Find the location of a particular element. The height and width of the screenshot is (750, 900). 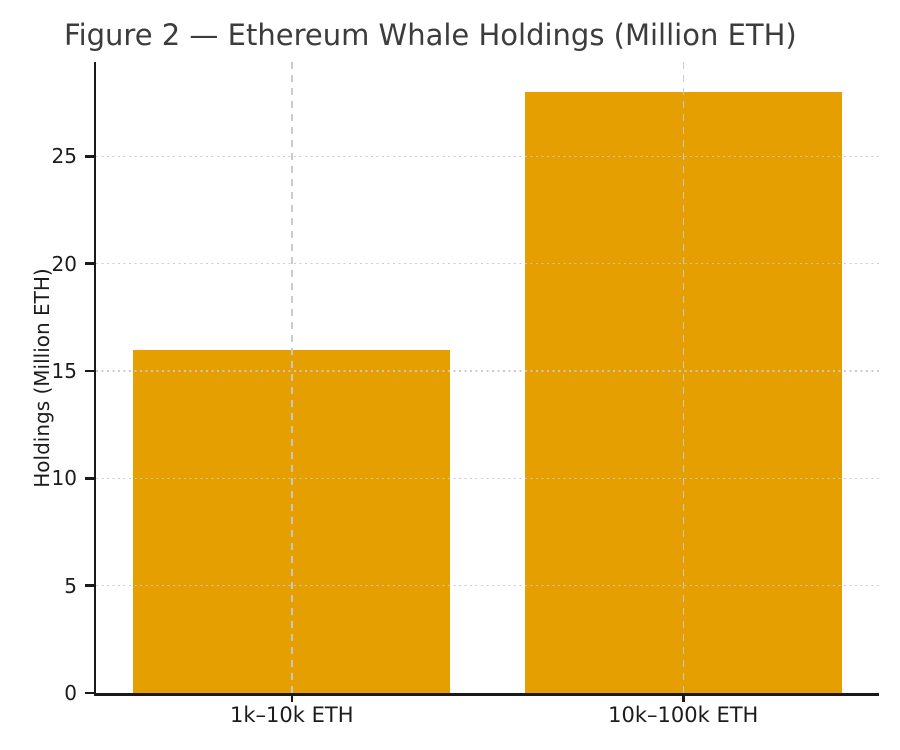

y-tick-label: 20 is located at coordinates (64, 263).